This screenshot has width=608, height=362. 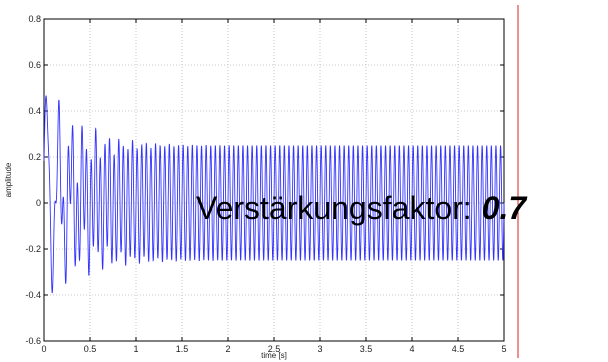 I want to click on gain-factor-label: Verstärkungsfaktor:, so click(x=334, y=208).